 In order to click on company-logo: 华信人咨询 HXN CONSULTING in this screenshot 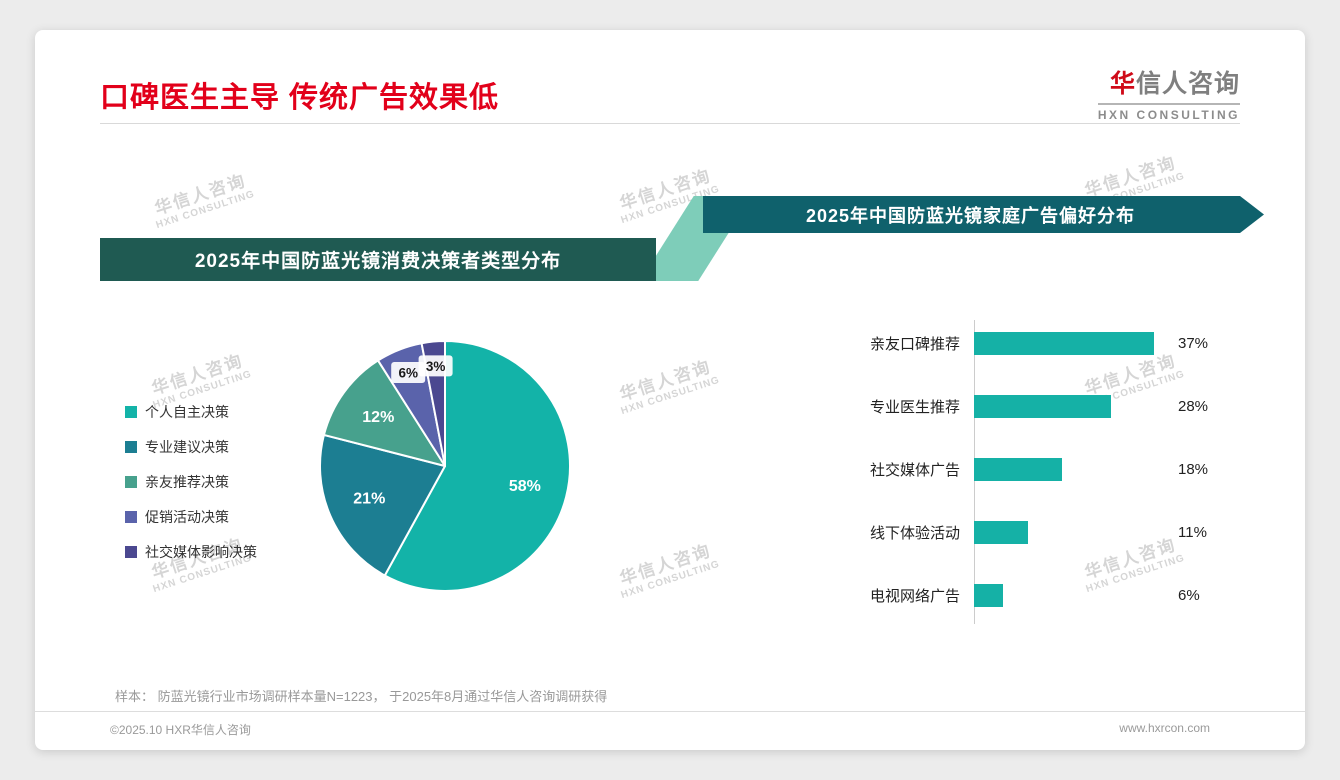, I will do `click(1168, 93)`.